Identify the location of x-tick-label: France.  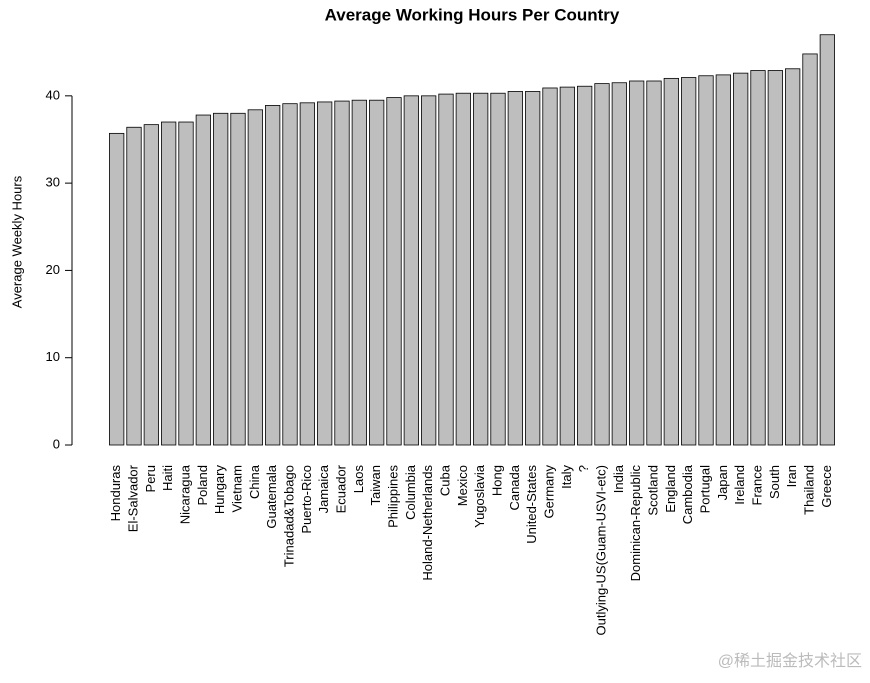
(756, 485).